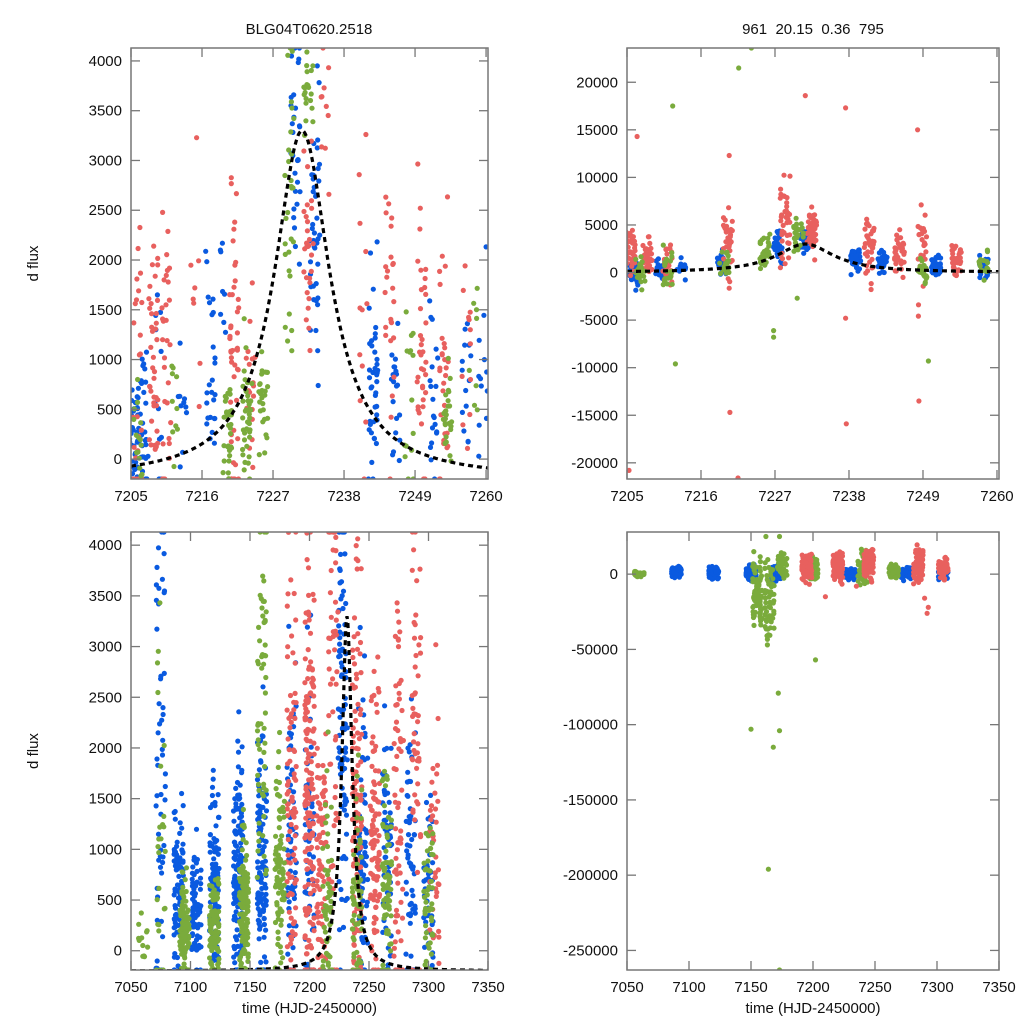  Describe the element at coordinates (813, 258) in the screenshot. I see `model-curve` at that location.